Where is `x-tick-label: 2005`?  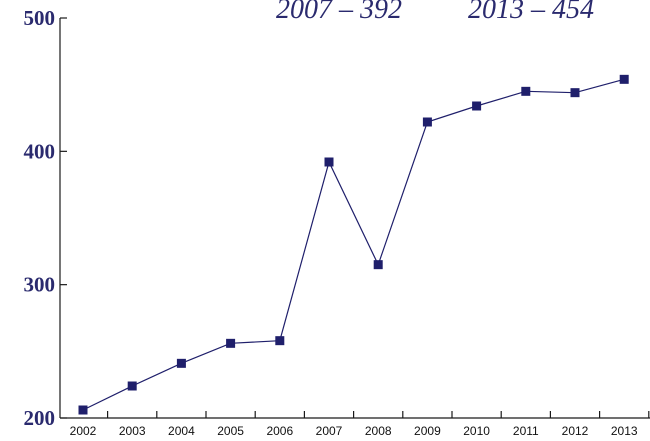 x-tick-label: 2005 is located at coordinates (230, 431).